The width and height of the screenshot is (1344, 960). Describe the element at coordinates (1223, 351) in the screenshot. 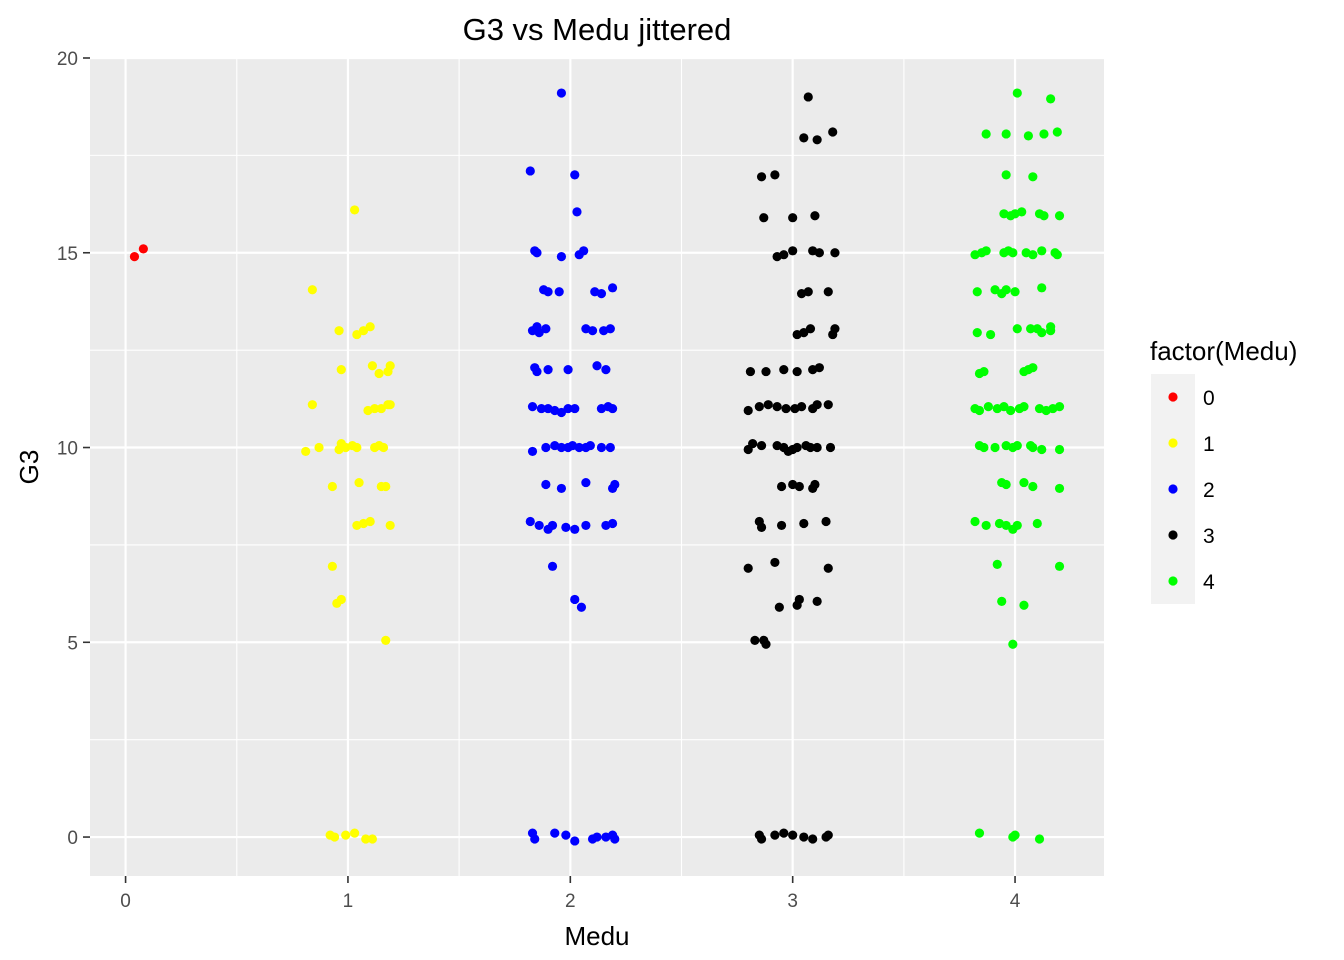

I see `legend-title: factor(Medu)` at that location.